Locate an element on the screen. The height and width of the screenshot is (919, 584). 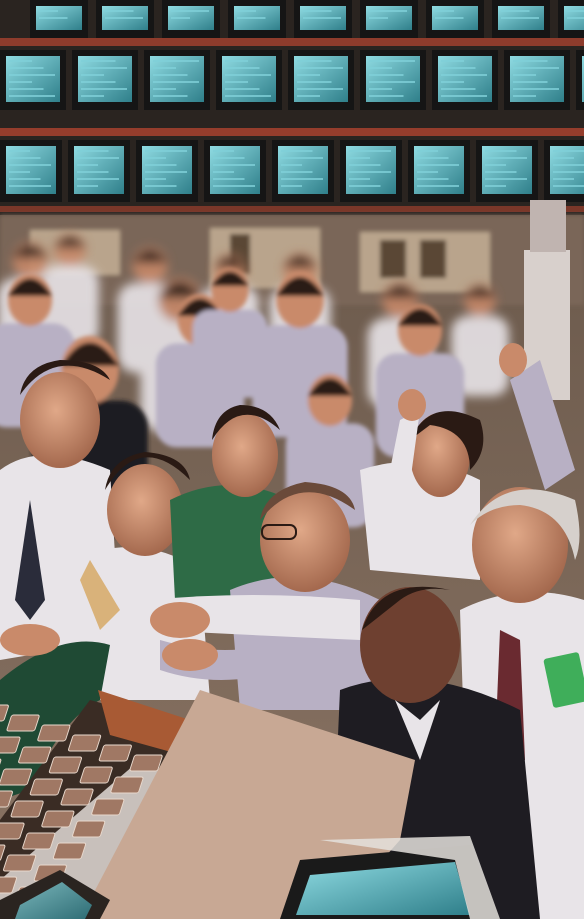
pillar is located at coordinates (547, 300).